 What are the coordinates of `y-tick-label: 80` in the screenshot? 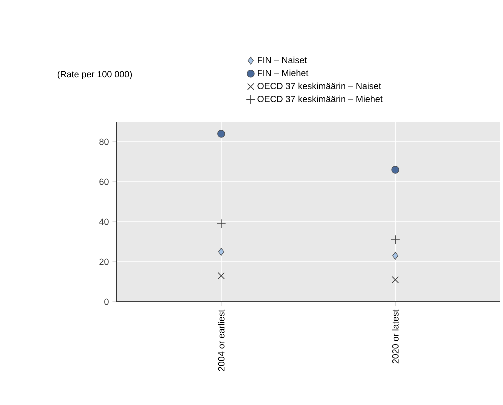 It's located at (104, 142).